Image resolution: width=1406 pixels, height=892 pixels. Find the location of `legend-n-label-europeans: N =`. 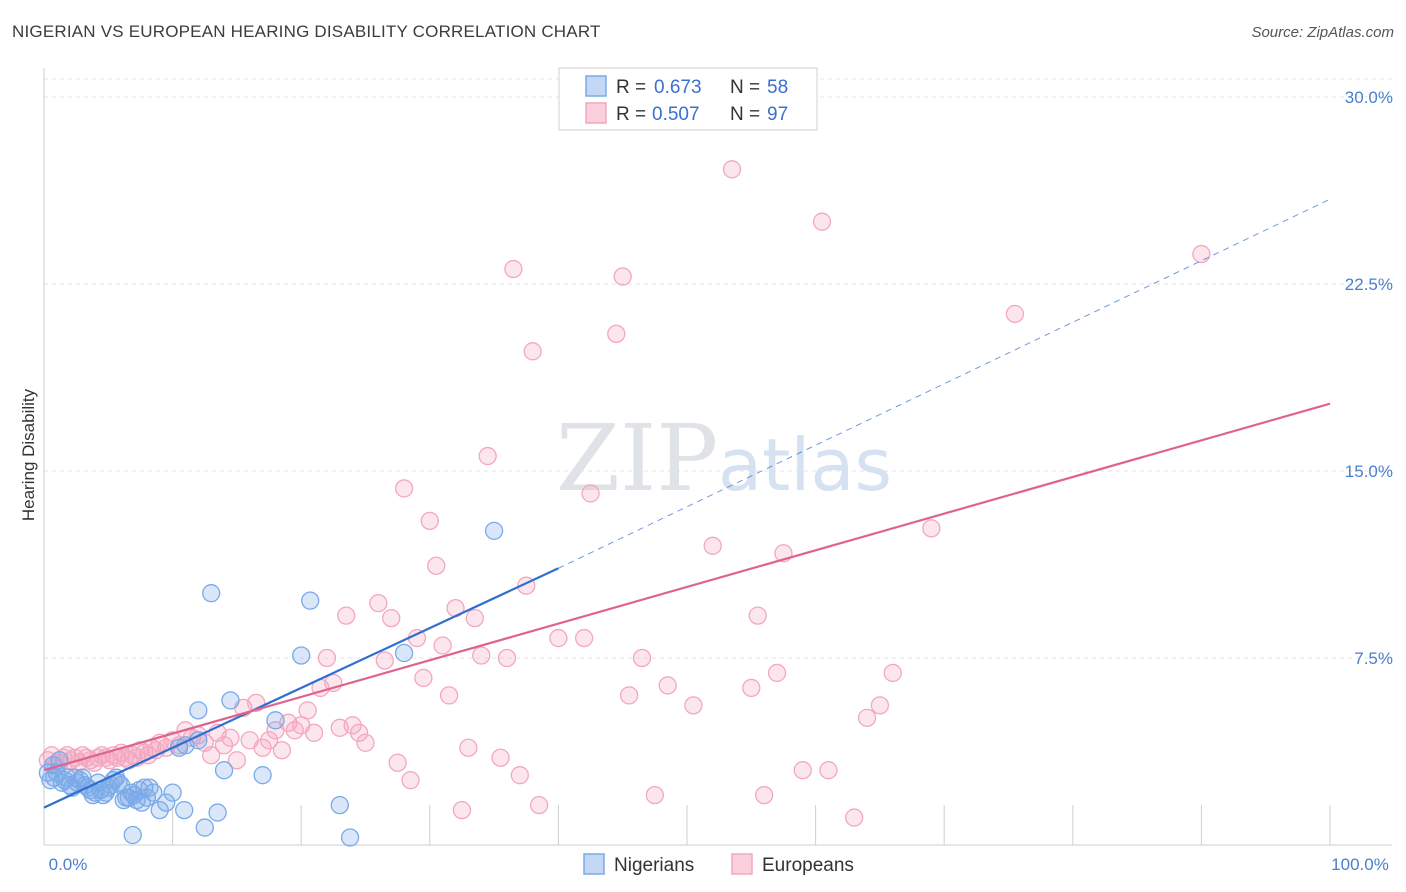

legend-n-label-europeans: N = is located at coordinates (745, 114).